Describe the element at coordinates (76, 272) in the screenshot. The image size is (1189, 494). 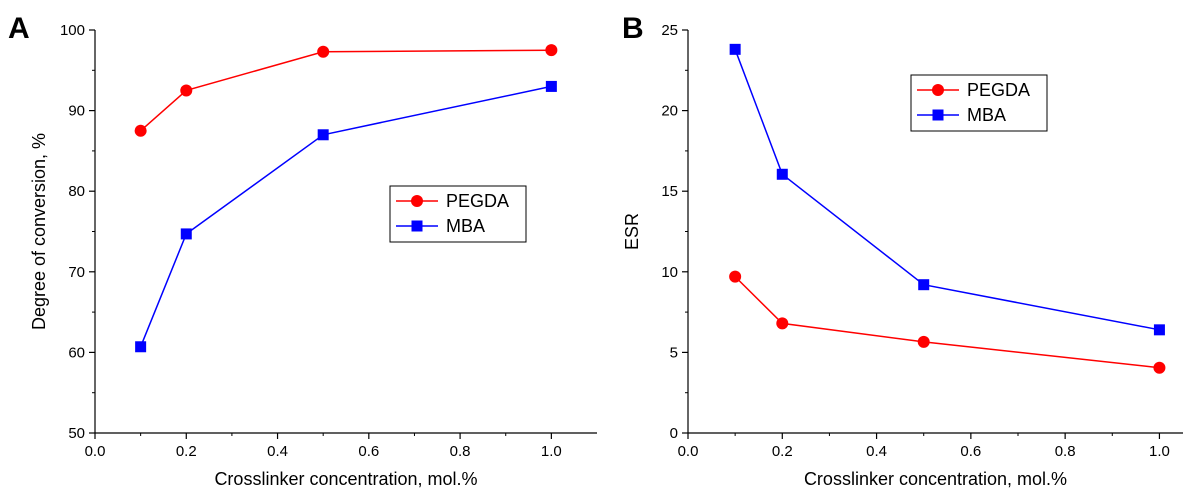
I see `y-tick-label: 70` at that location.